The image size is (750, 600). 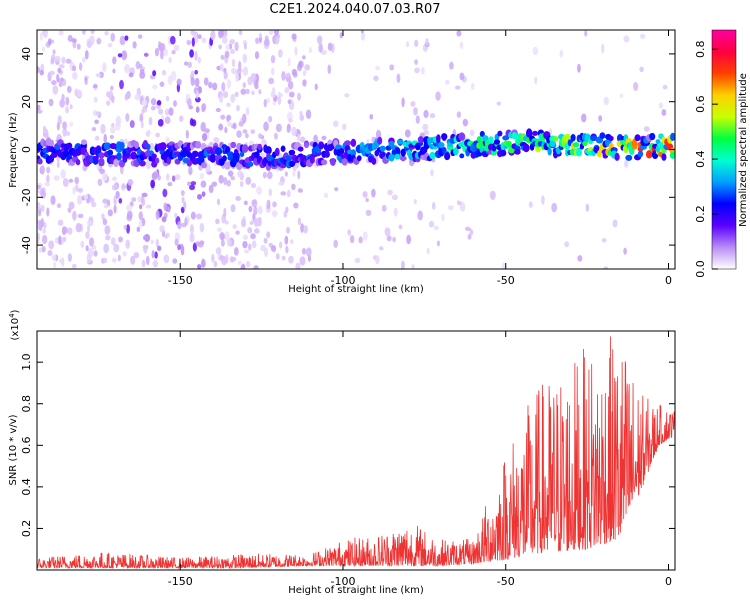 What do you see at coordinates (700, 214) in the screenshot?
I see `colorbar-tick-label: 0.2` at bounding box center [700, 214].